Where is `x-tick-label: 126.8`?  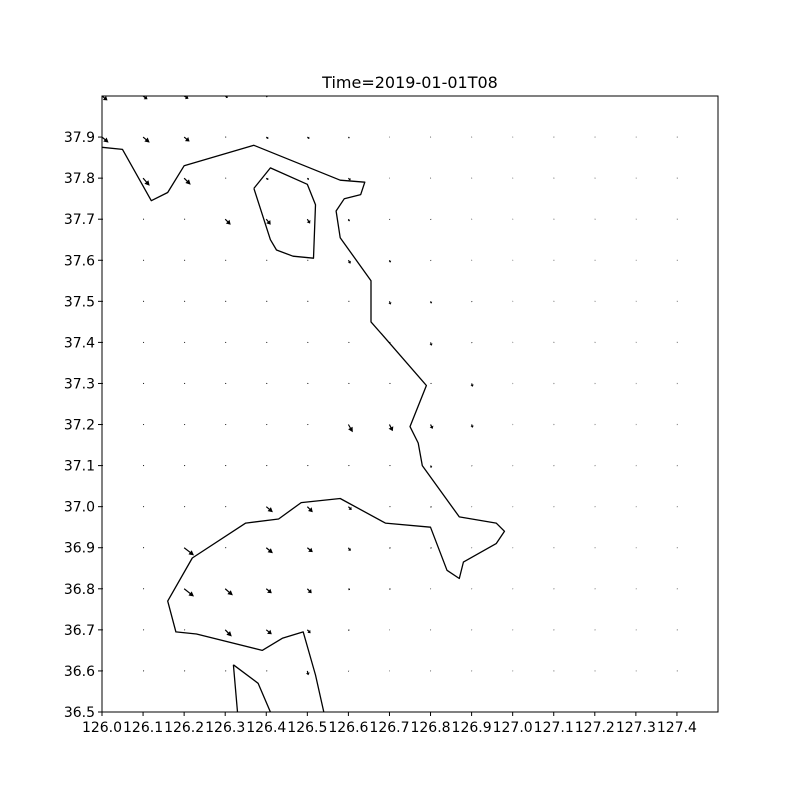
x-tick-label: 126.8 is located at coordinates (430, 728).